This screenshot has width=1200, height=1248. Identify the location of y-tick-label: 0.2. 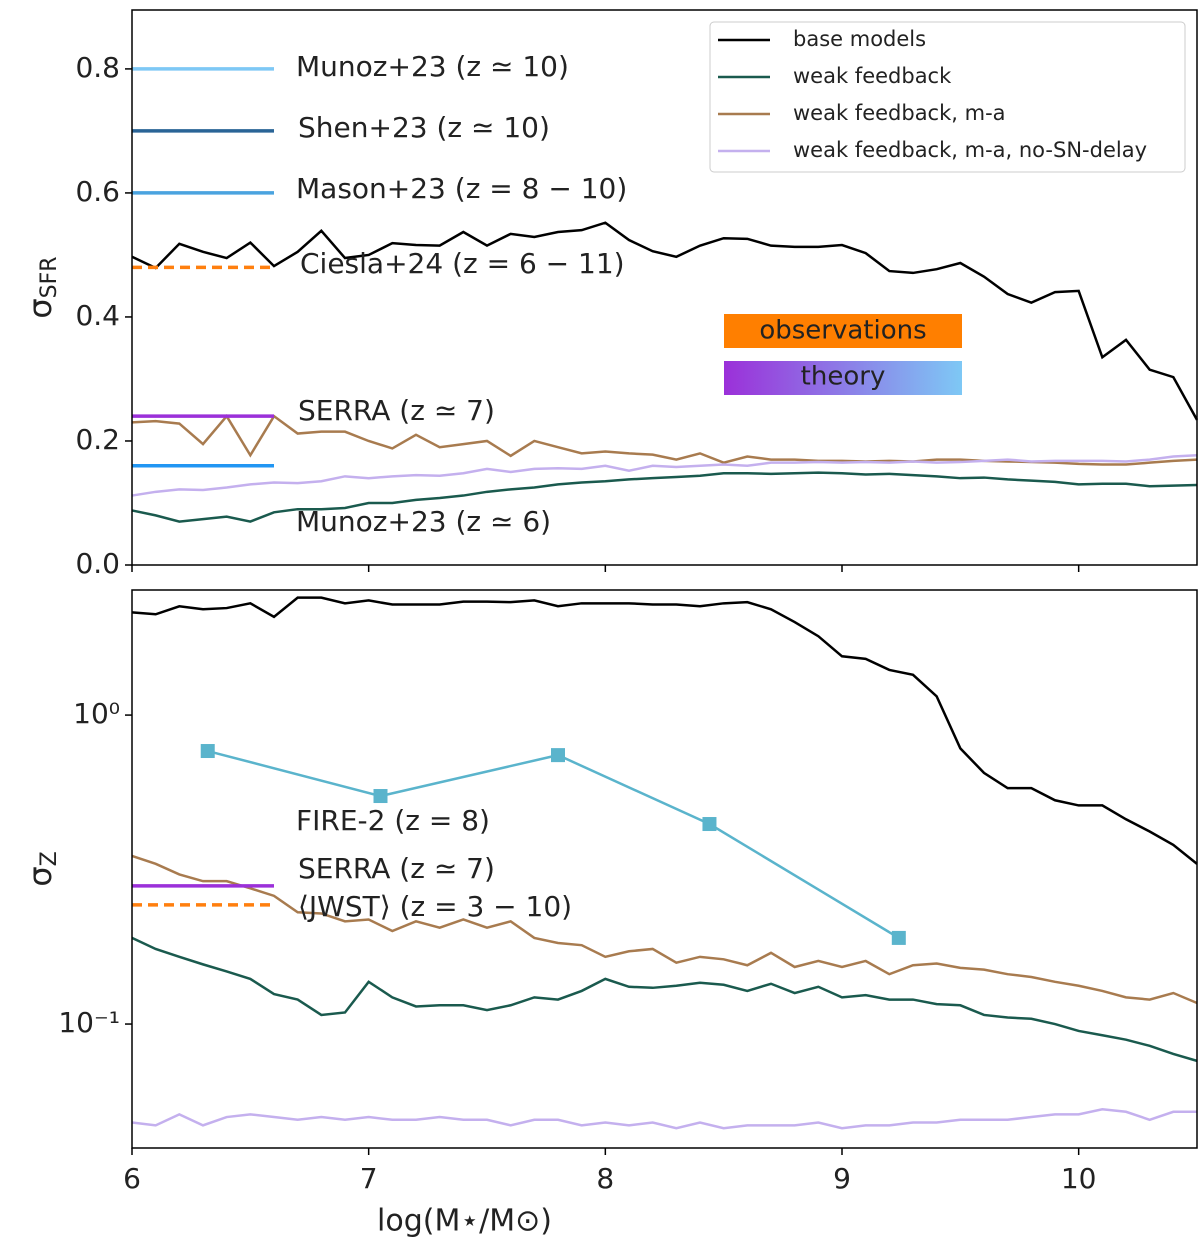
(97, 439).